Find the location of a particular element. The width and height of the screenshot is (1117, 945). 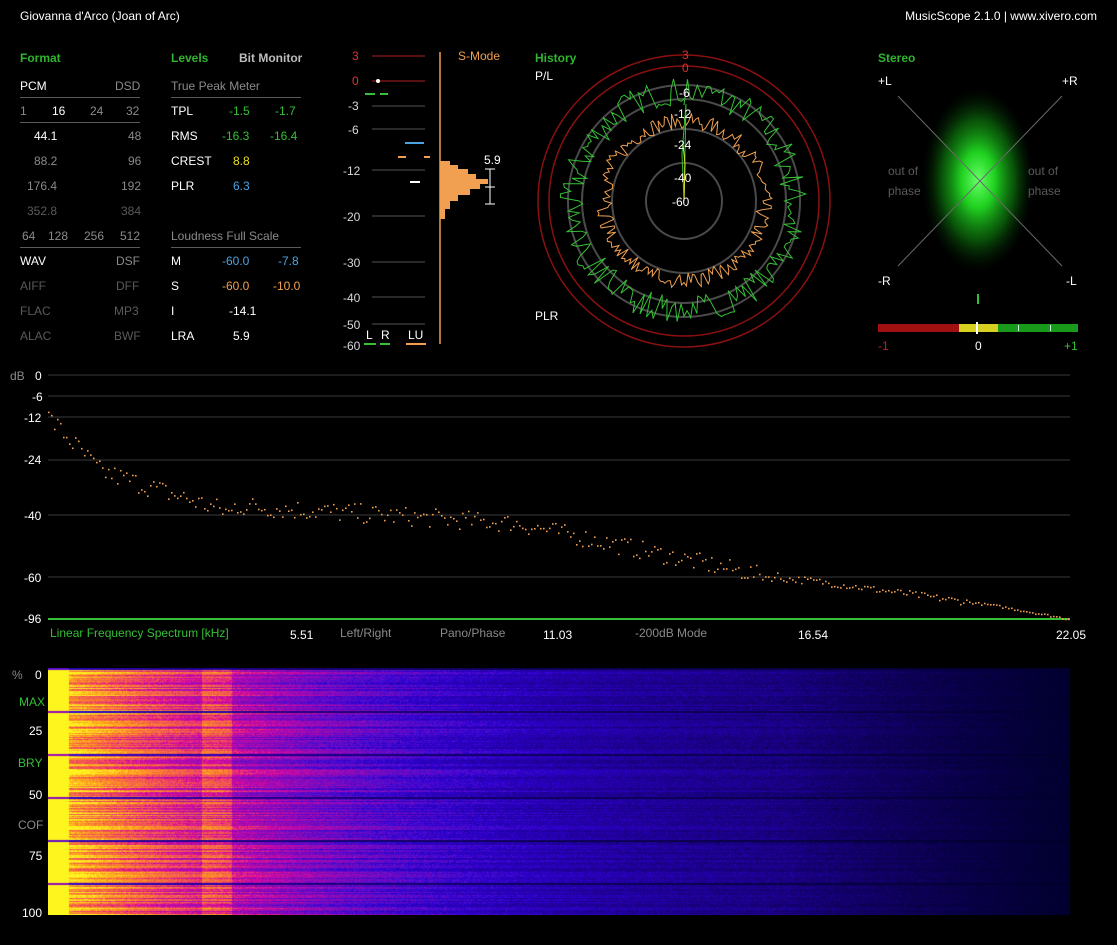

rate-384: 384 is located at coordinates (131, 211).